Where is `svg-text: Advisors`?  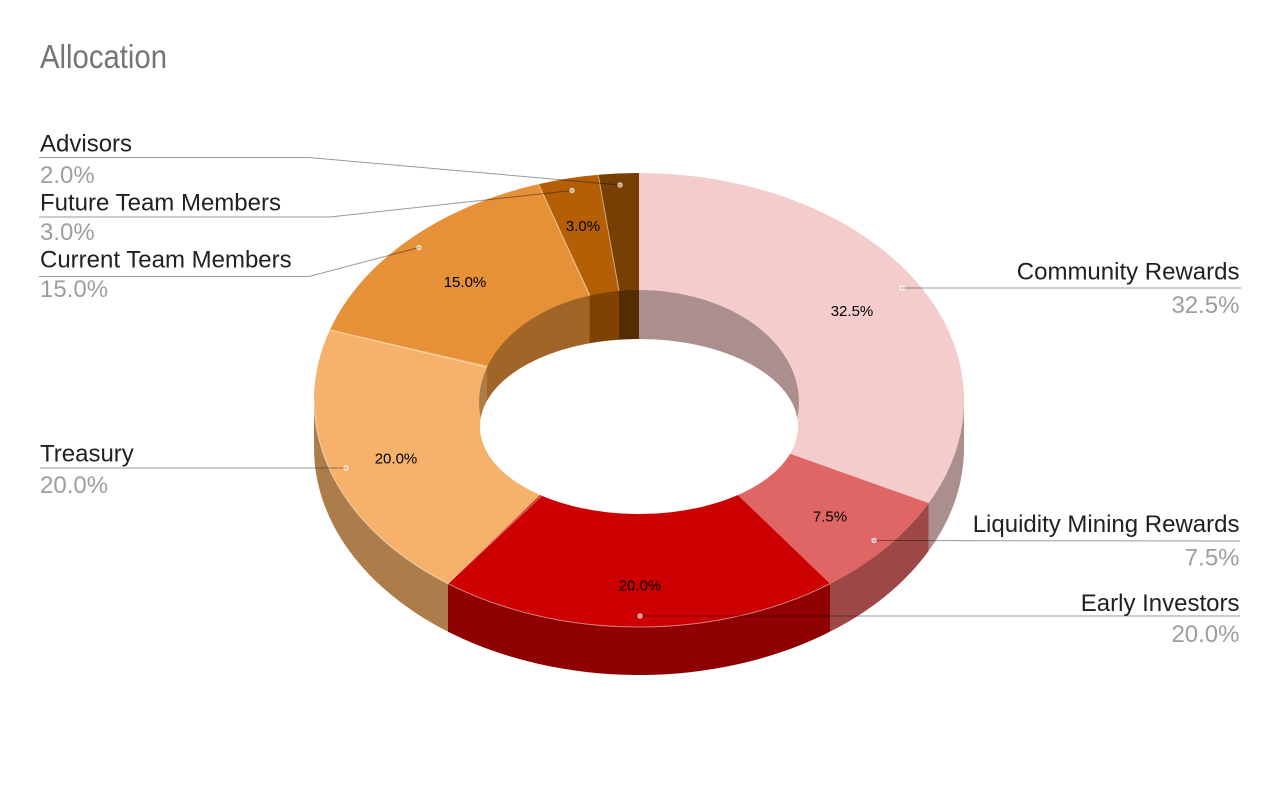
svg-text: Advisors is located at coordinates (86, 144).